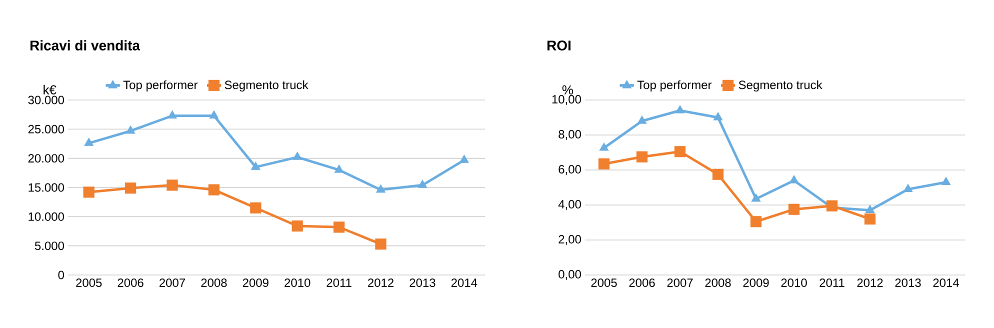 Image resolution: width=994 pixels, height=328 pixels. Describe the element at coordinates (570, 135) in the screenshot. I see `y-tick-label: 8,00` at that location.